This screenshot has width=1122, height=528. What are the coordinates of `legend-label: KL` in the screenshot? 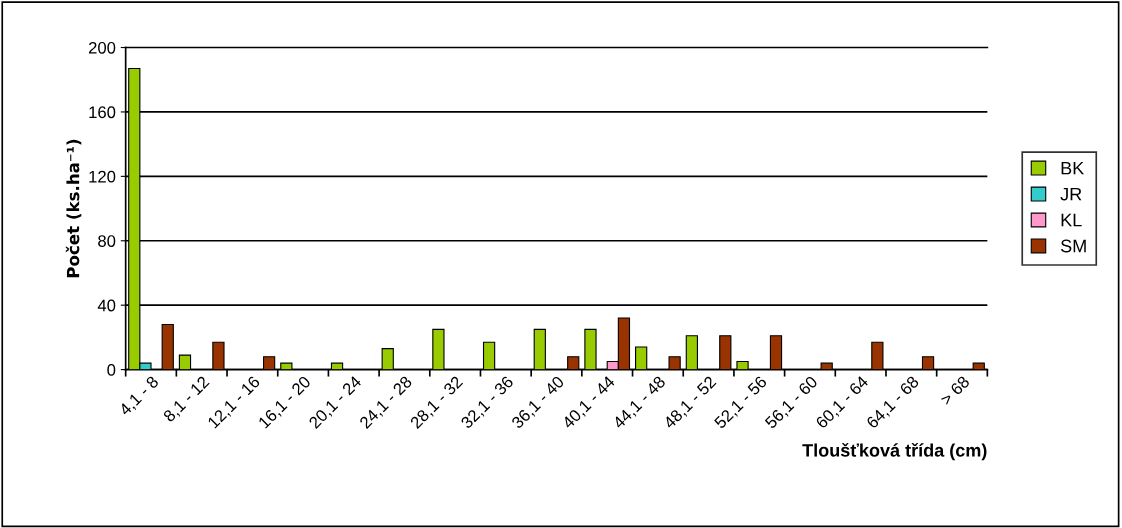 It's located at (1071, 220).